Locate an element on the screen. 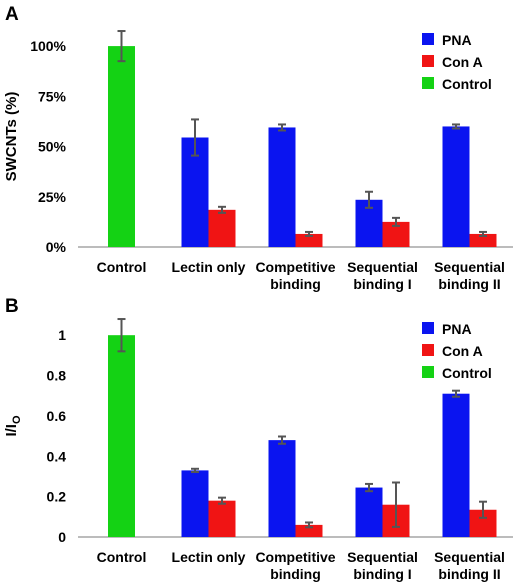 Image resolution: width=519 pixels, height=583 pixels. y-tick-label: 100% is located at coordinates (48, 46).